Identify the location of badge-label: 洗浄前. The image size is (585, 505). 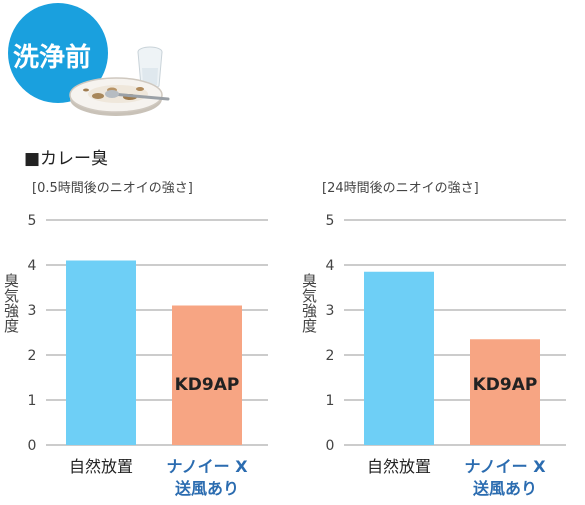
(52, 57).